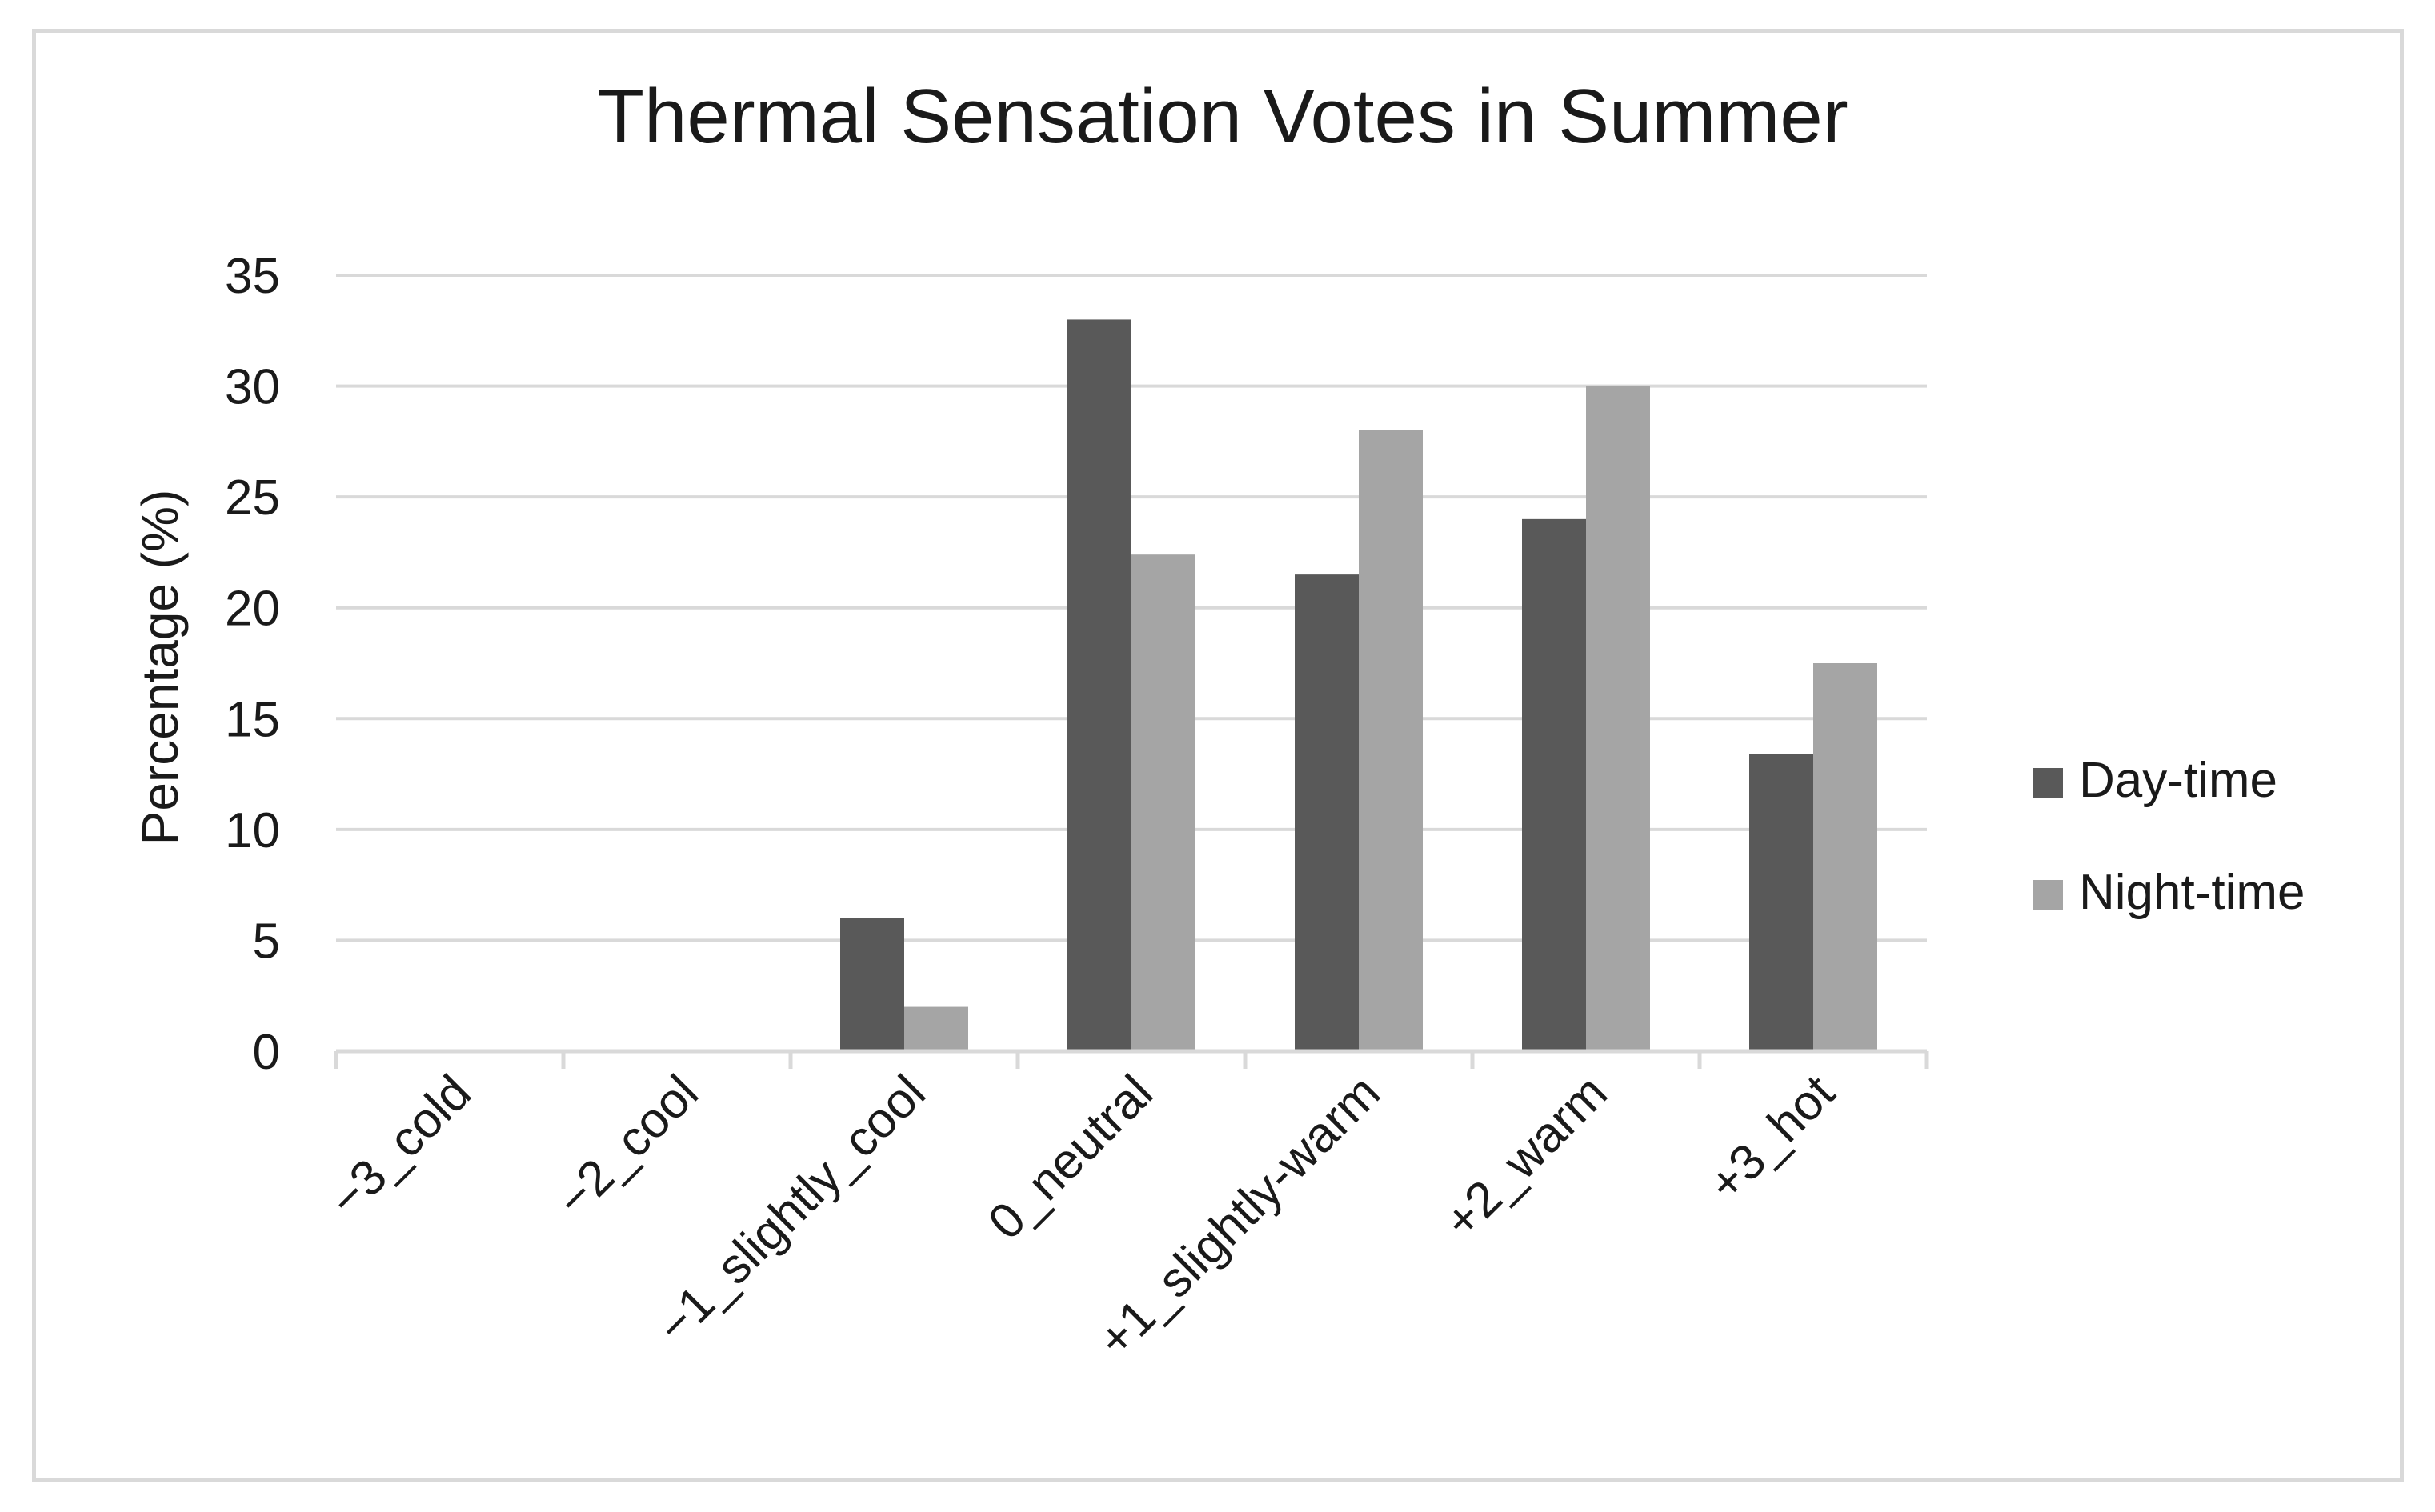  What do you see at coordinates (253, 830) in the screenshot?
I see `y-tick-label: 10` at bounding box center [253, 830].